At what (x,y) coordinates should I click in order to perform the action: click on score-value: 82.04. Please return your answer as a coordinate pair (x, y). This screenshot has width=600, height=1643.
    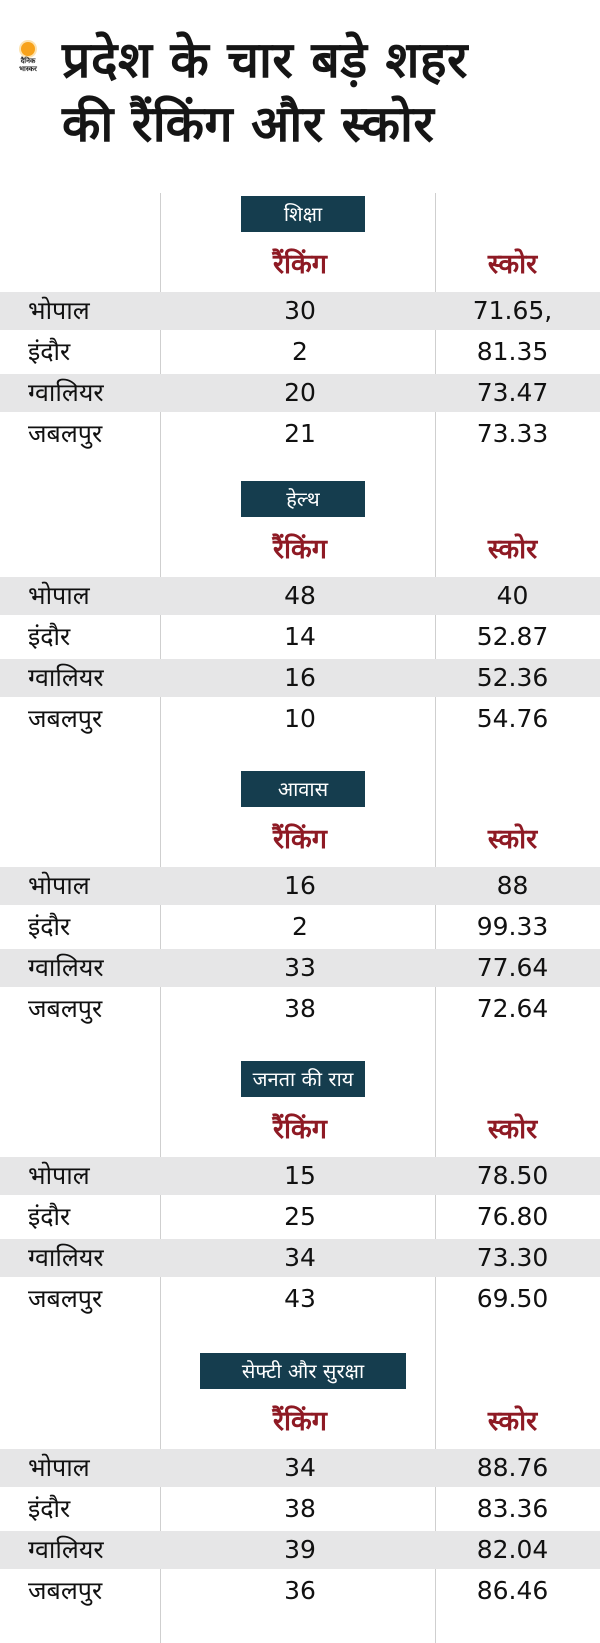
    Looking at the image, I should click on (512, 1549).